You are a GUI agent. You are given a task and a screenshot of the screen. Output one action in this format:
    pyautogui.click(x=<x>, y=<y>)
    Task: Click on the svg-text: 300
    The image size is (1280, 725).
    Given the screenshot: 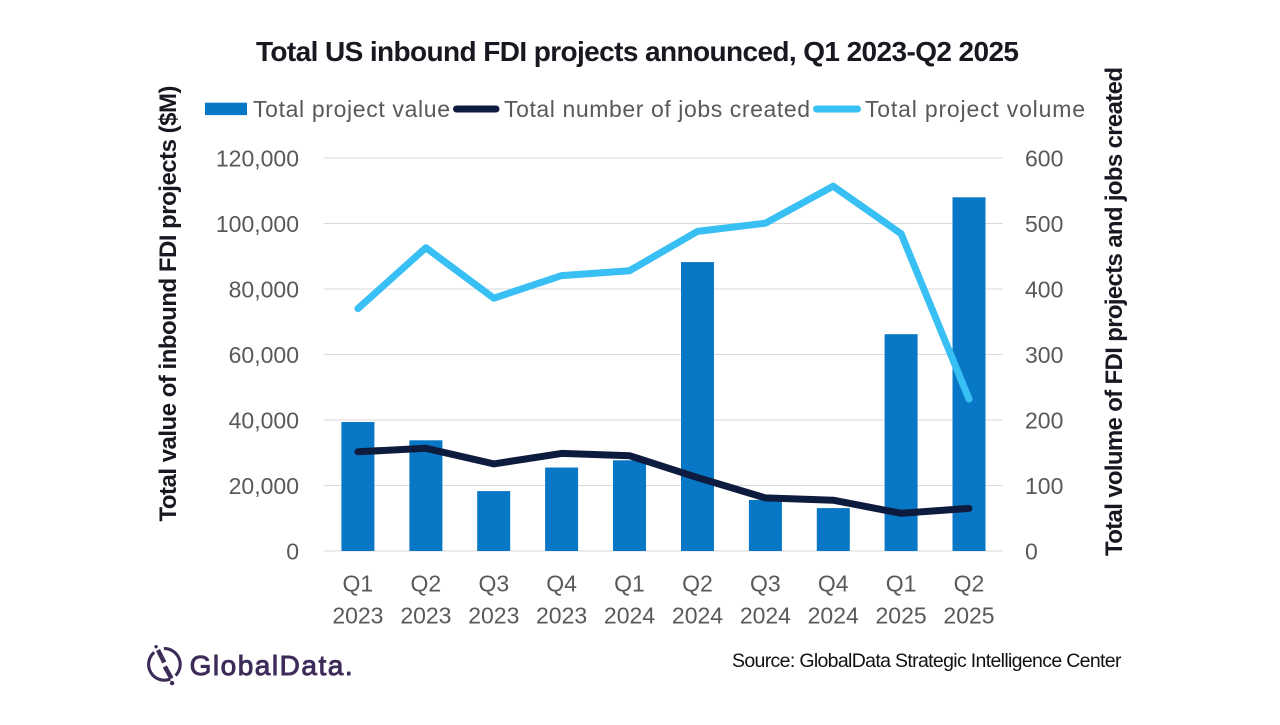 What is the action you would take?
    pyautogui.click(x=1044, y=355)
    